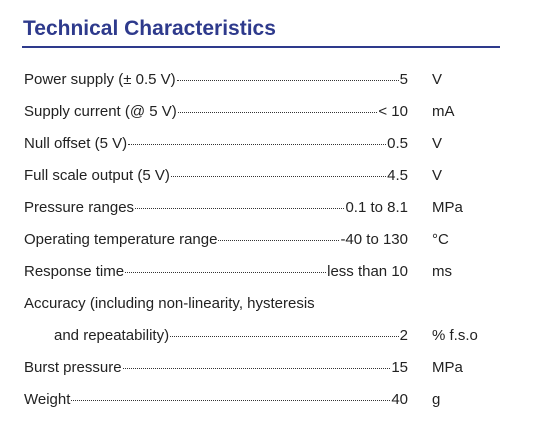 The image size is (550, 442). I want to click on spec-value: -40 to 130, so click(374, 239).